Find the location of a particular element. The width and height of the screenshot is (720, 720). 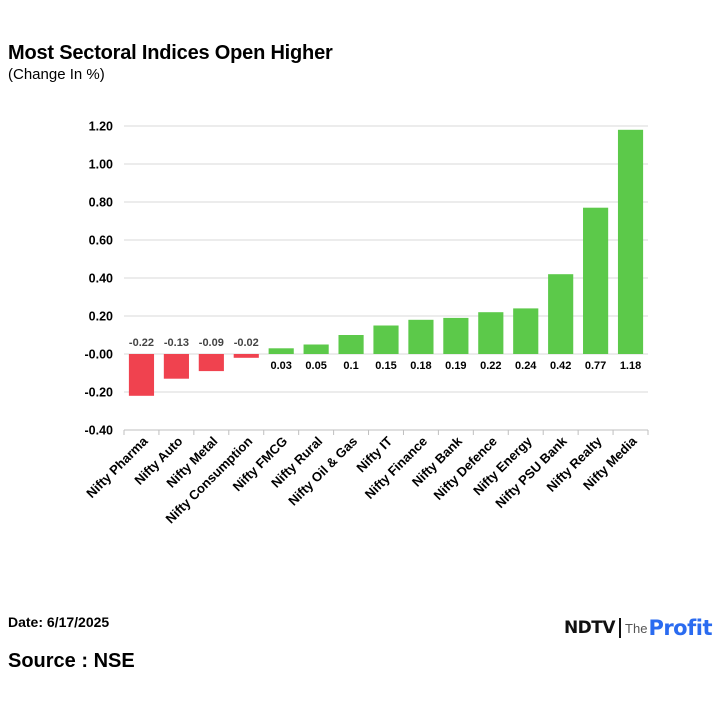

data-label: 0.77 is located at coordinates (595, 366).